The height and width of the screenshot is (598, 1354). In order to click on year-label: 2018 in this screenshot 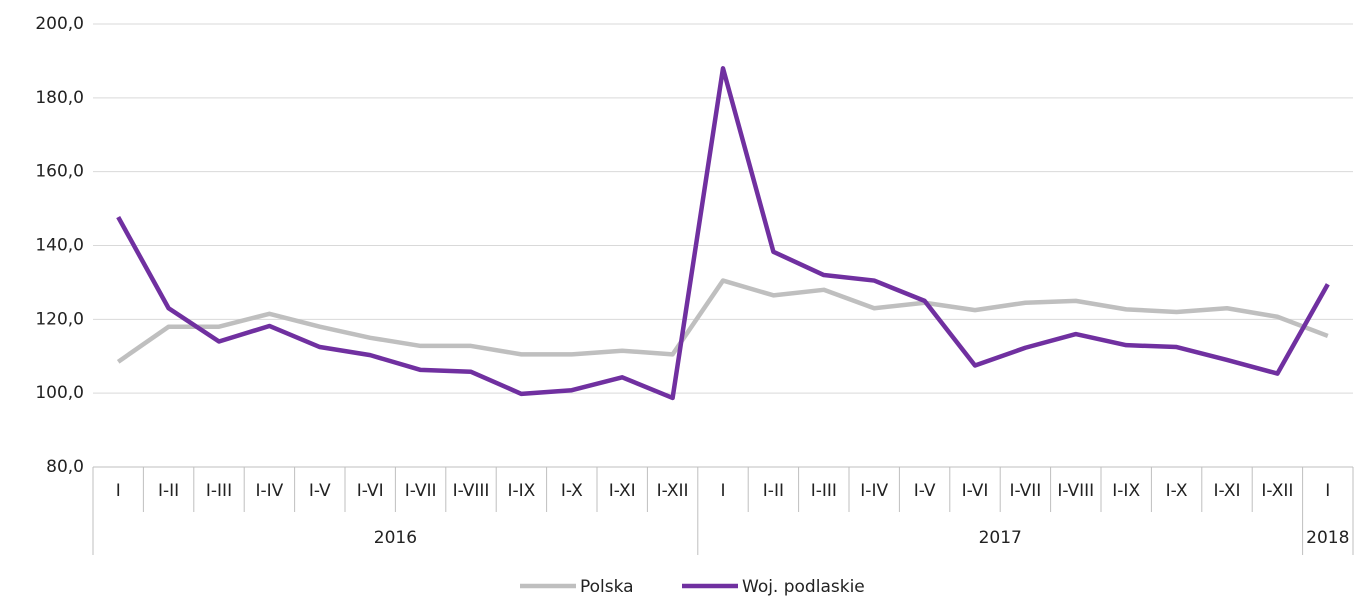, I will do `click(1327, 538)`.